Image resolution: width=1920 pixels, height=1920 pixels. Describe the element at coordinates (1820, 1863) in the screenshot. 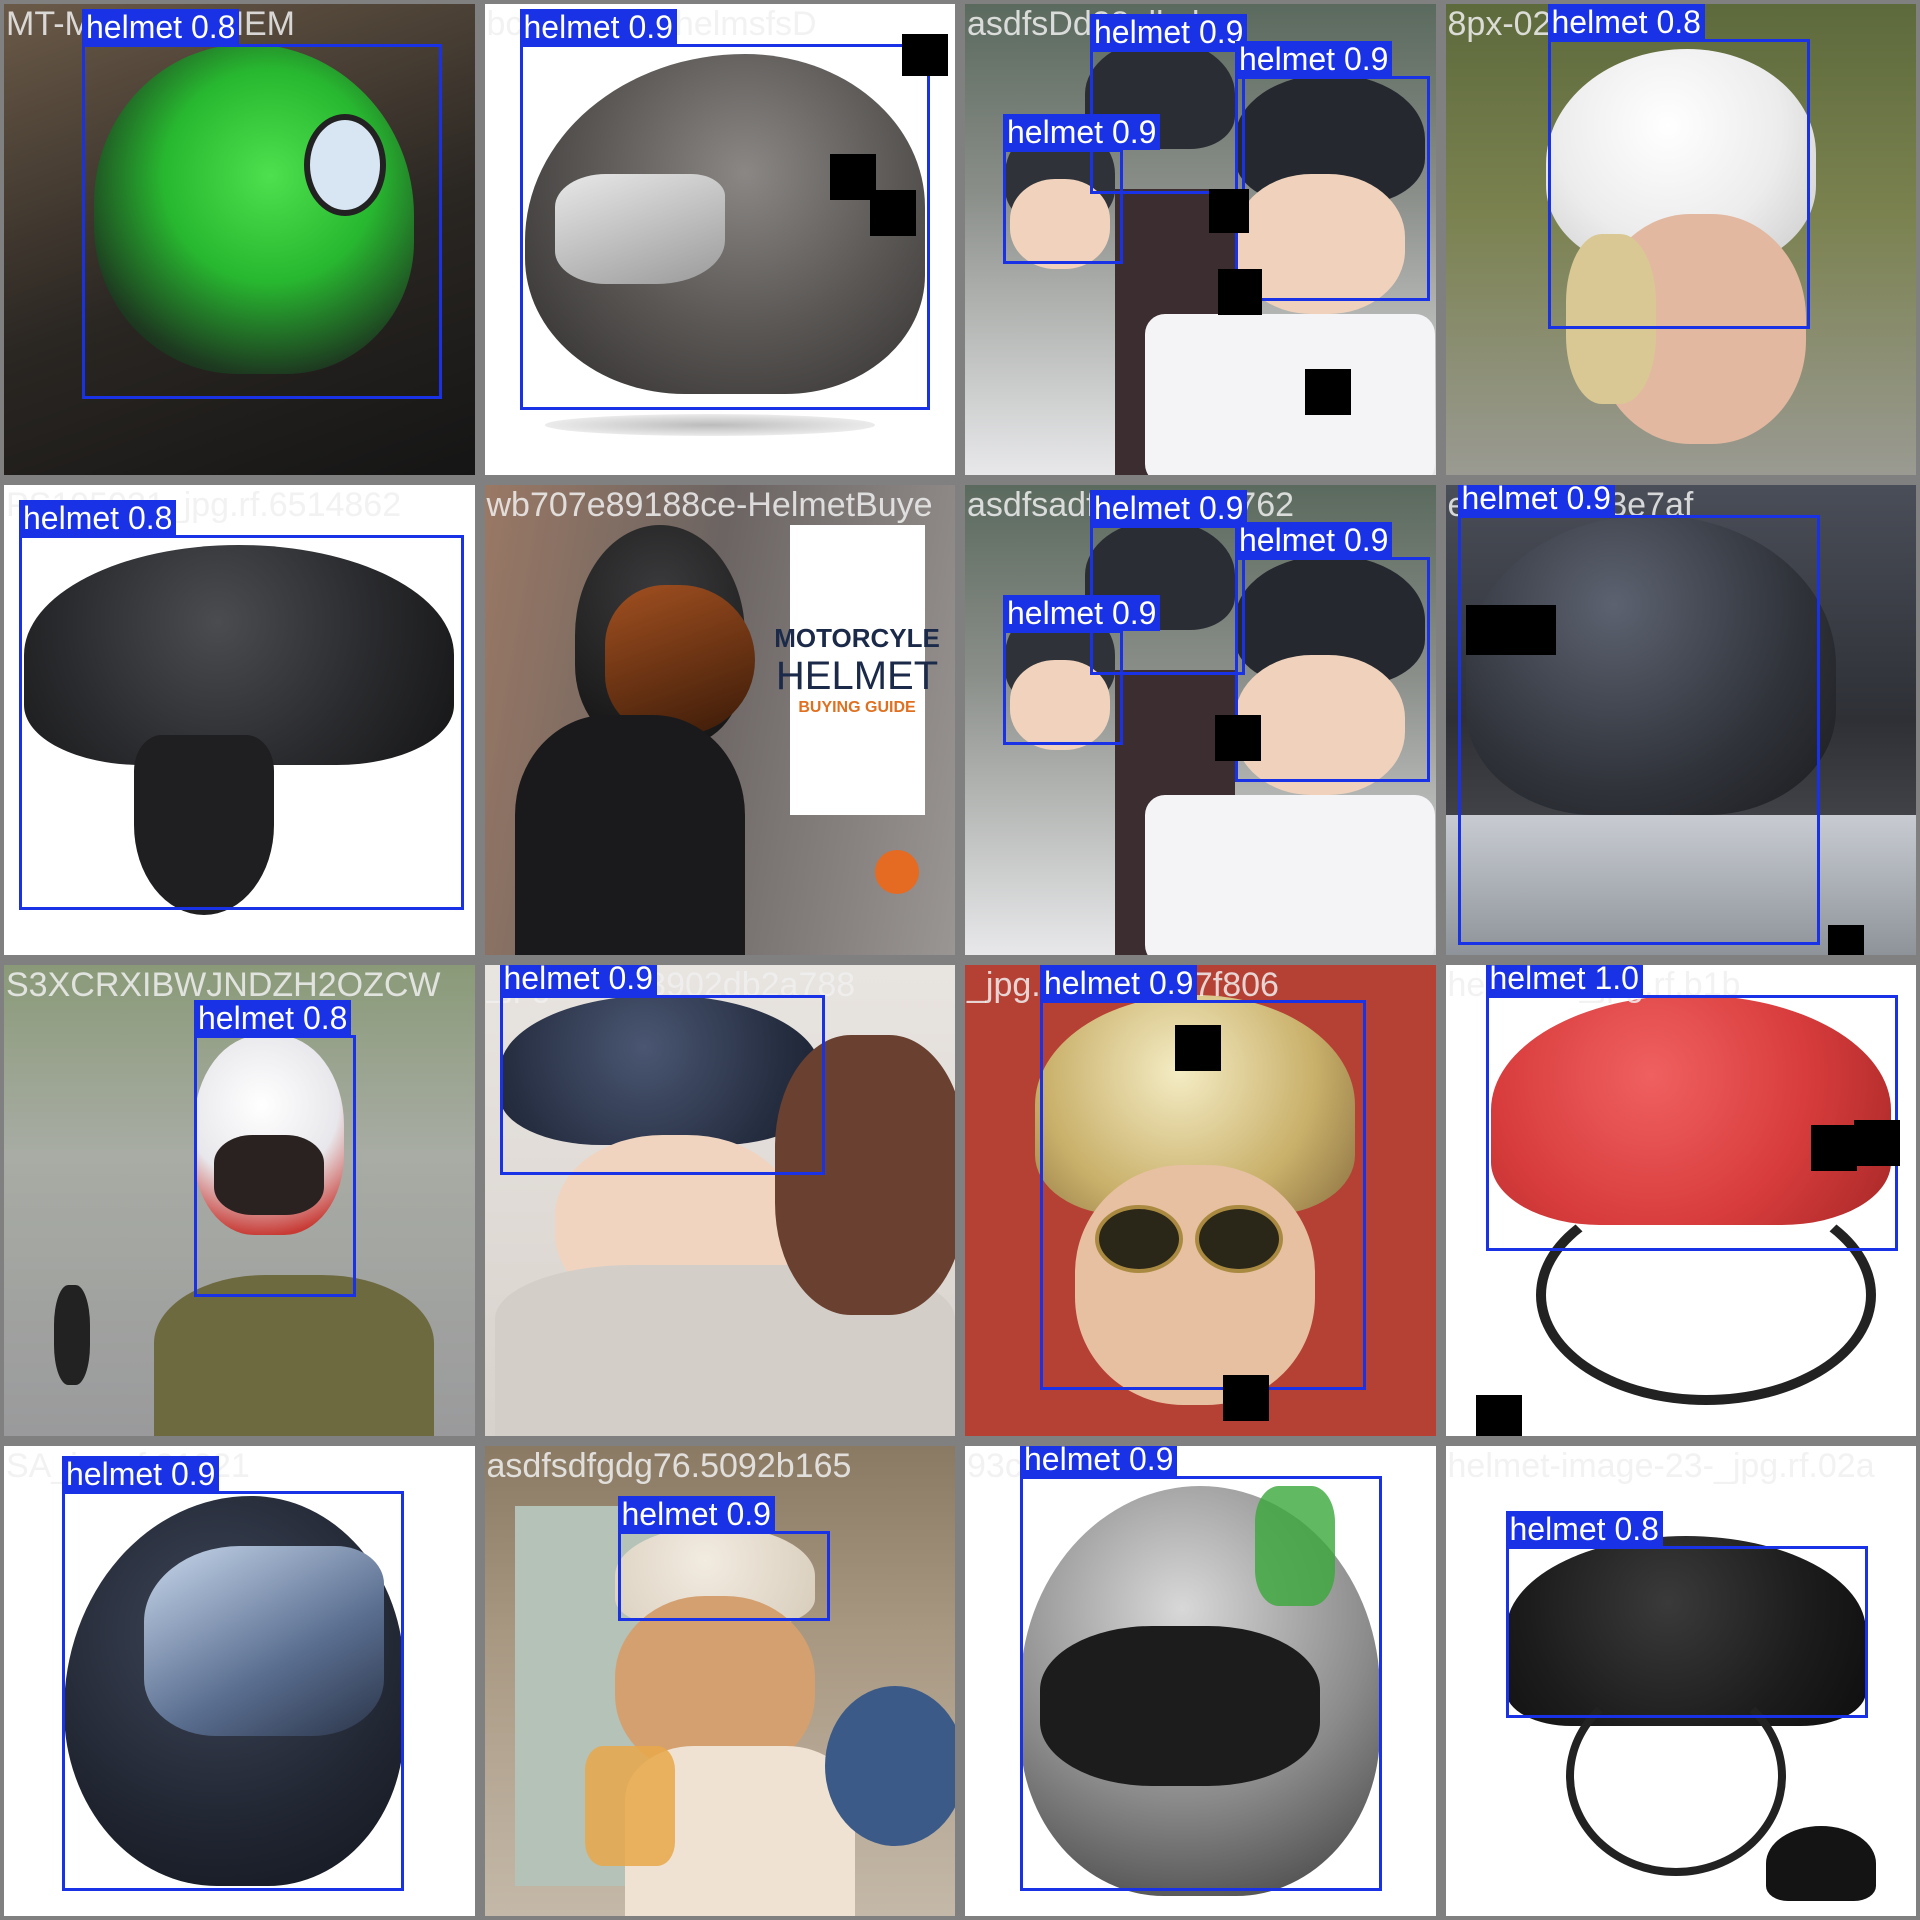

I see `helmet-small-shape` at that location.